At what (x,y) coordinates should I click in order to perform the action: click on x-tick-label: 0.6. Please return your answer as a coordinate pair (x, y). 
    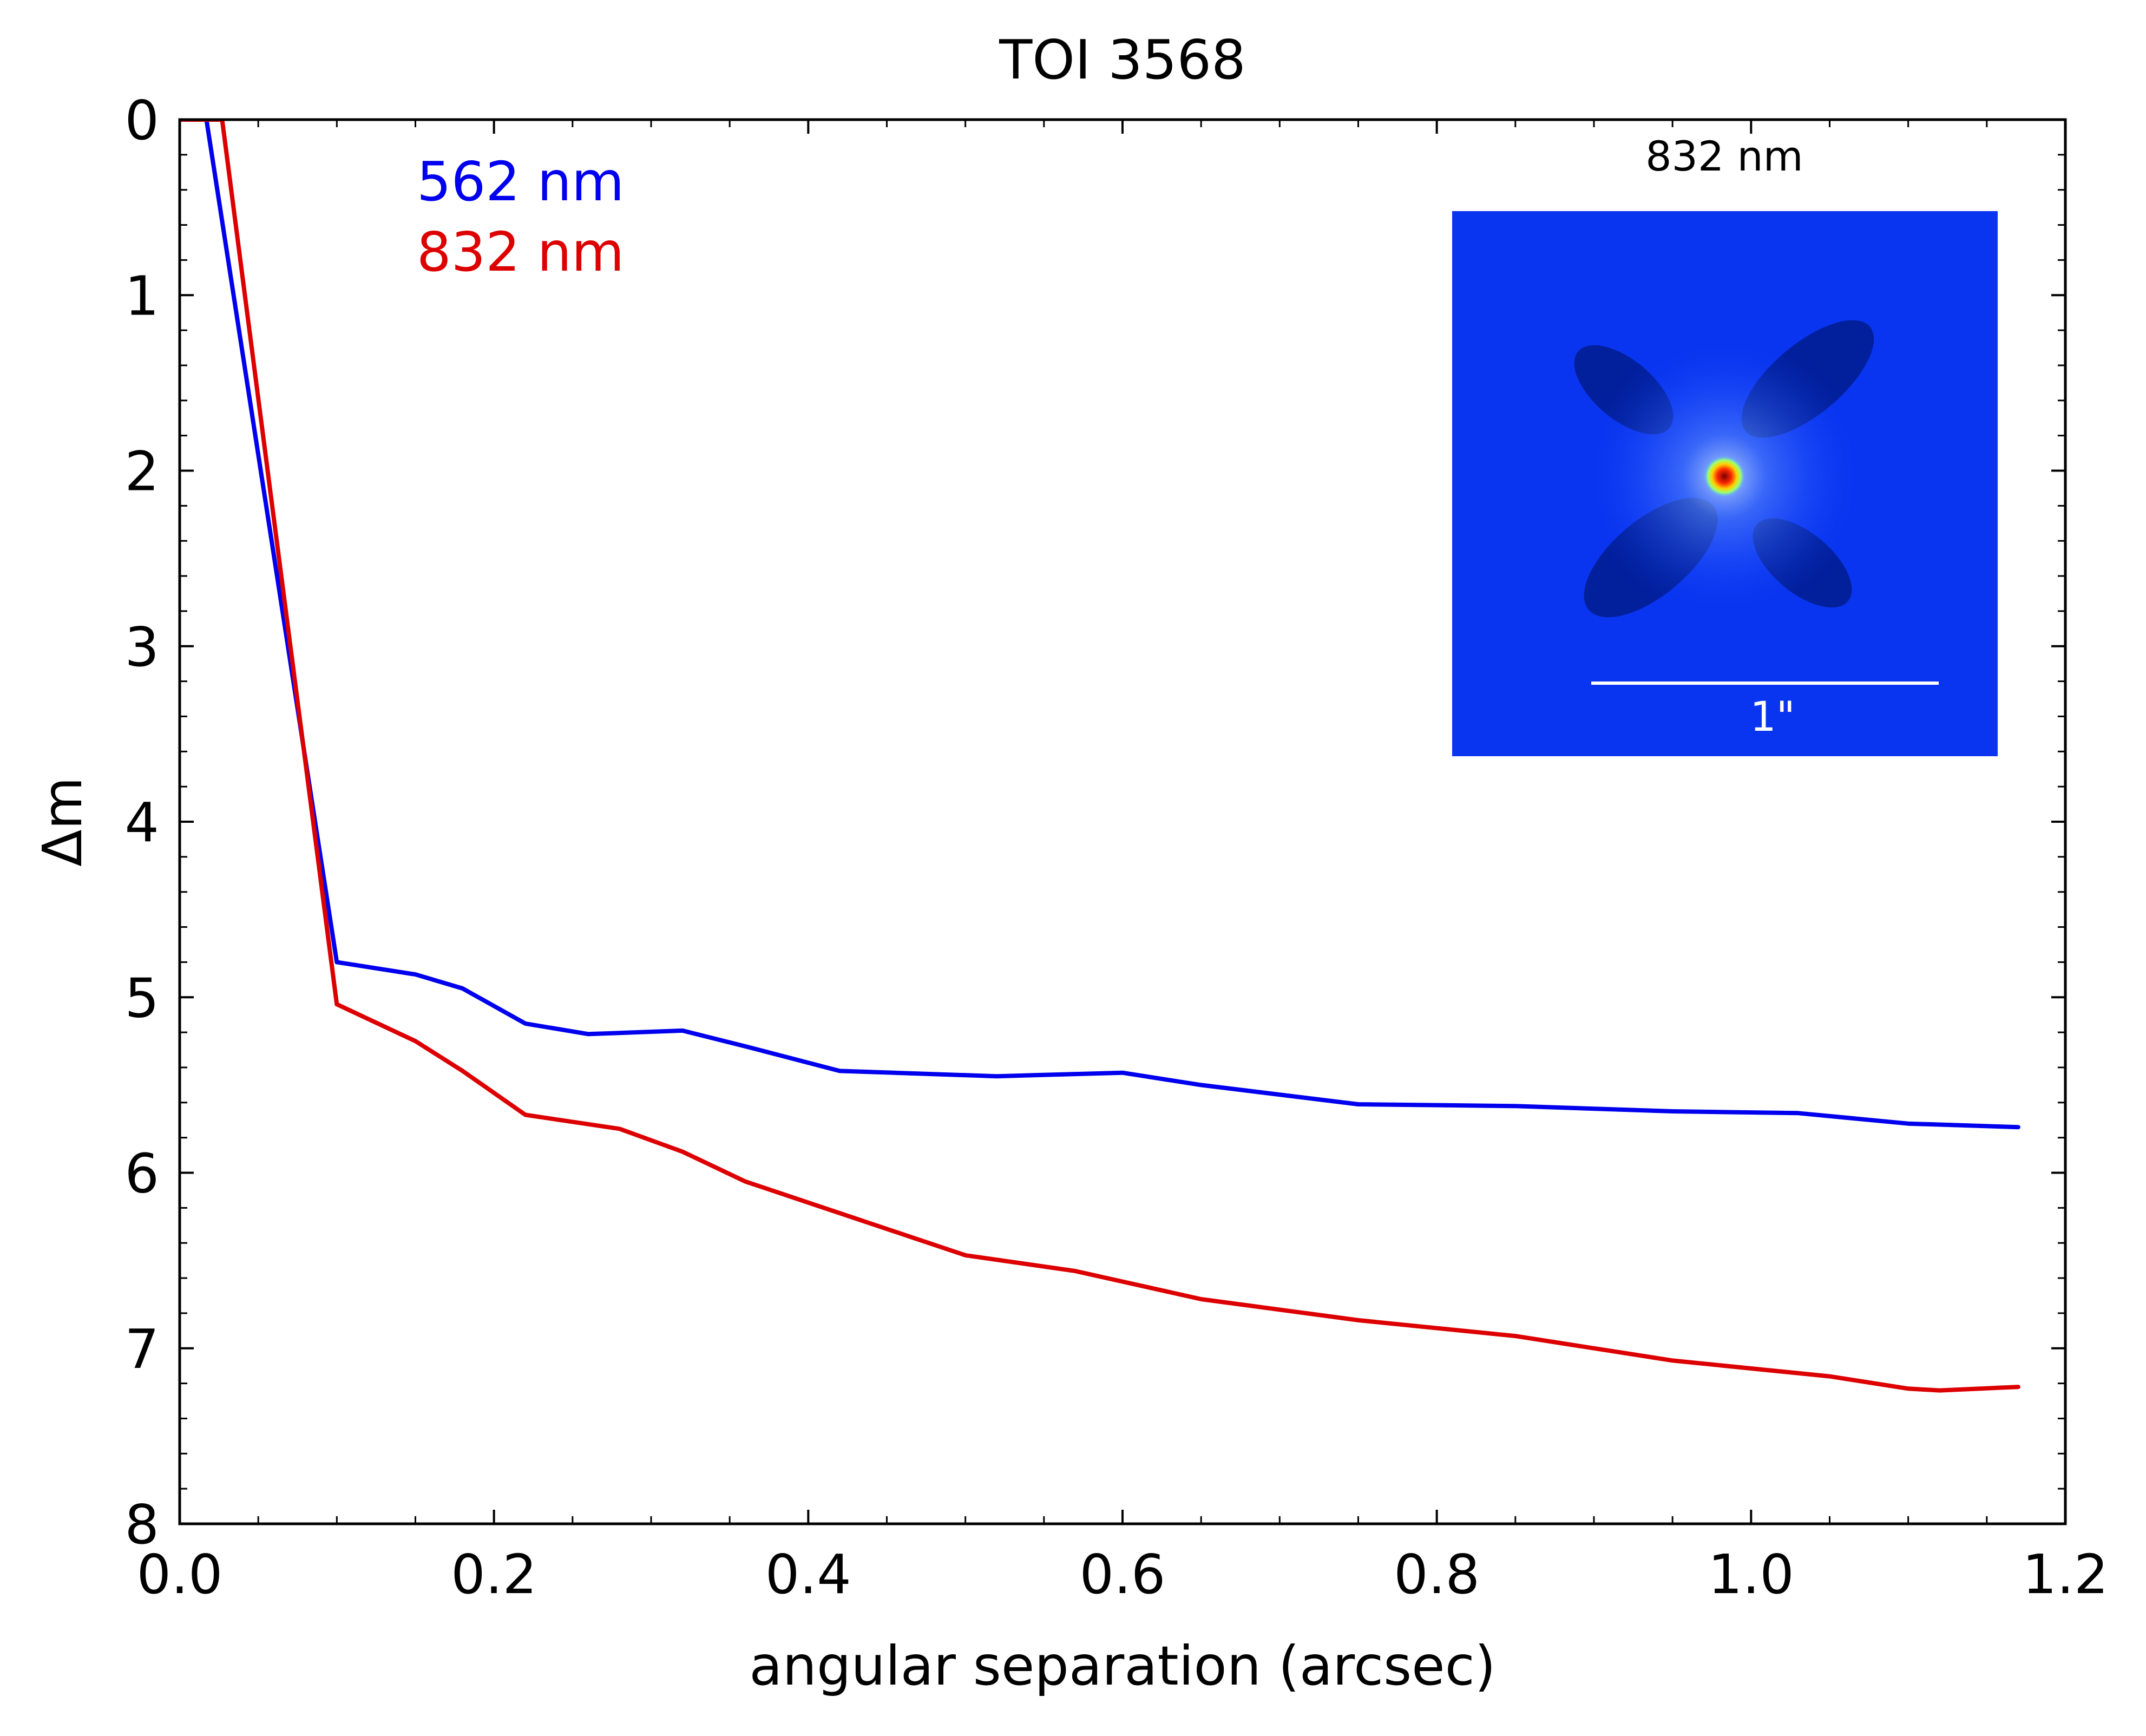
    Looking at the image, I should click on (1122, 1574).